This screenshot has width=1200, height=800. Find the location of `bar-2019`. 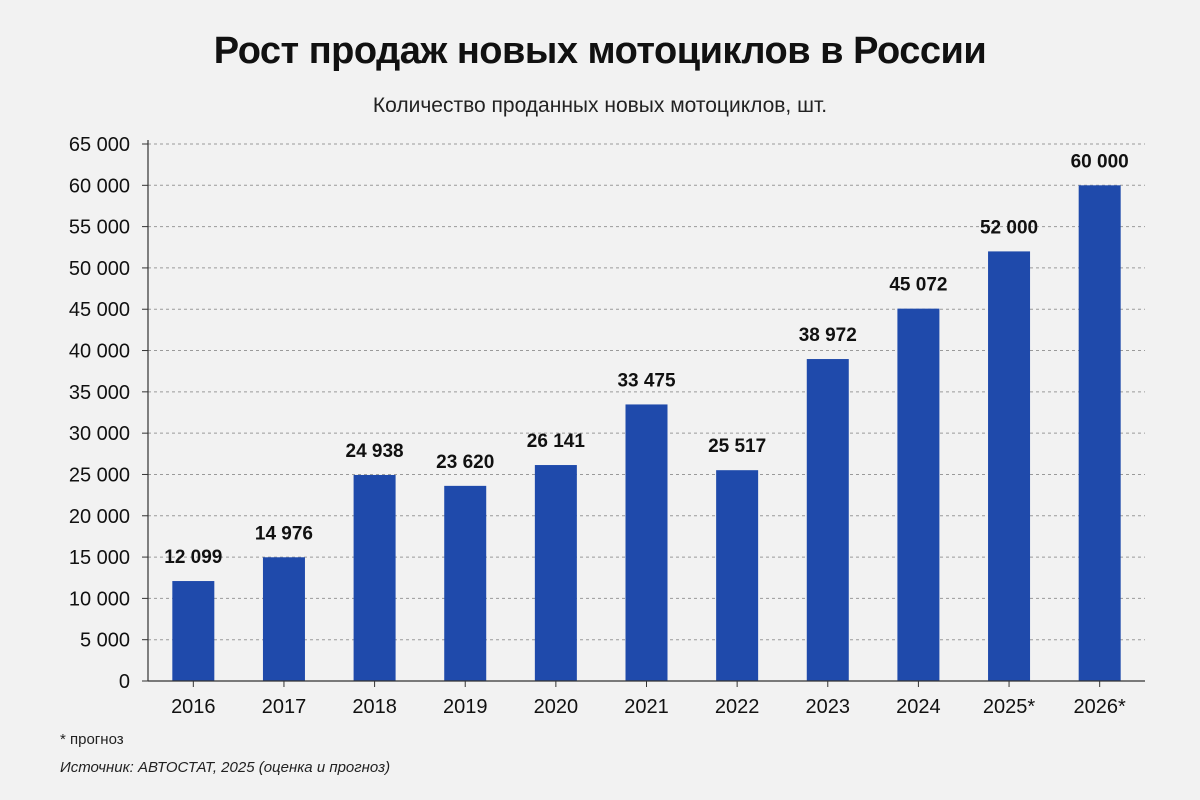

bar-2019 is located at coordinates (465, 583).